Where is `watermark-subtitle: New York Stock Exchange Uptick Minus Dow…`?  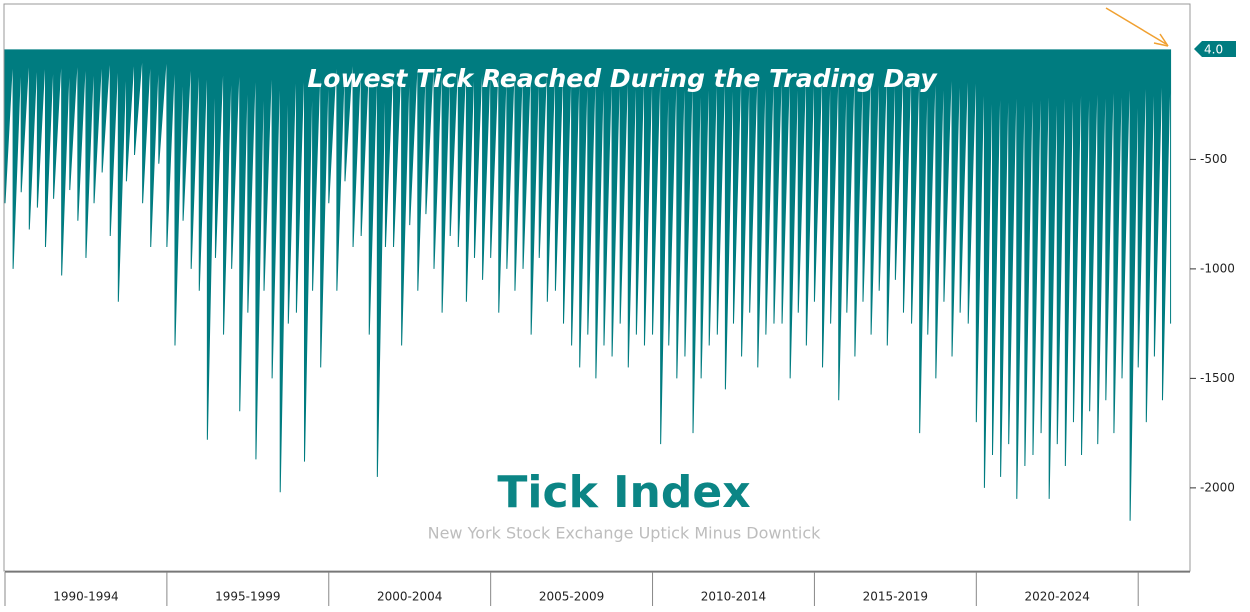
watermark-subtitle: New York Stock Exchange Uptick Minus Dow… is located at coordinates (625, 533).